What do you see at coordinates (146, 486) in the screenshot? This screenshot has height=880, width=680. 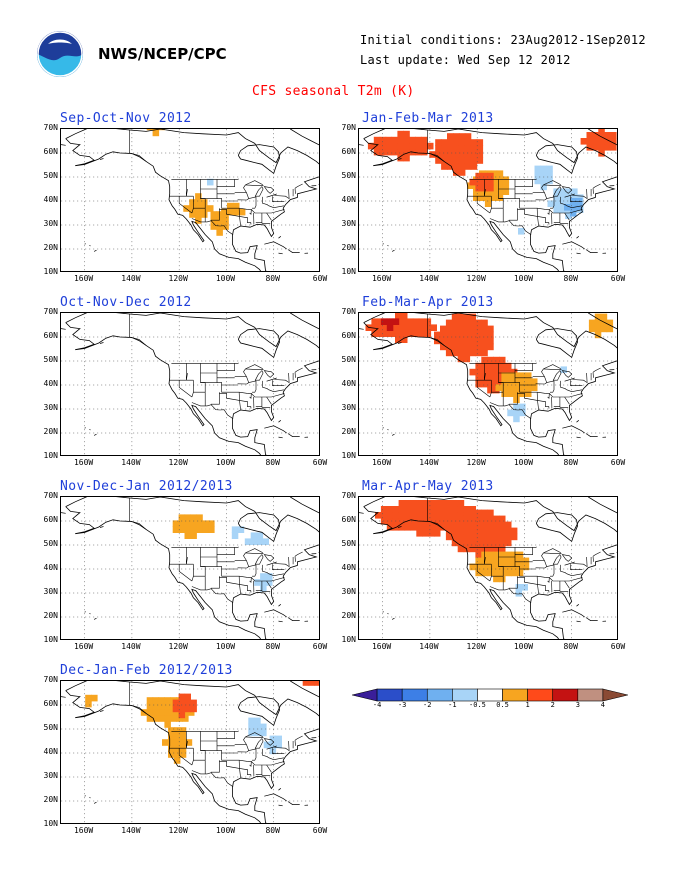 I see `panel-title: Nov-Dec-Jan 2012/2013` at bounding box center [146, 486].